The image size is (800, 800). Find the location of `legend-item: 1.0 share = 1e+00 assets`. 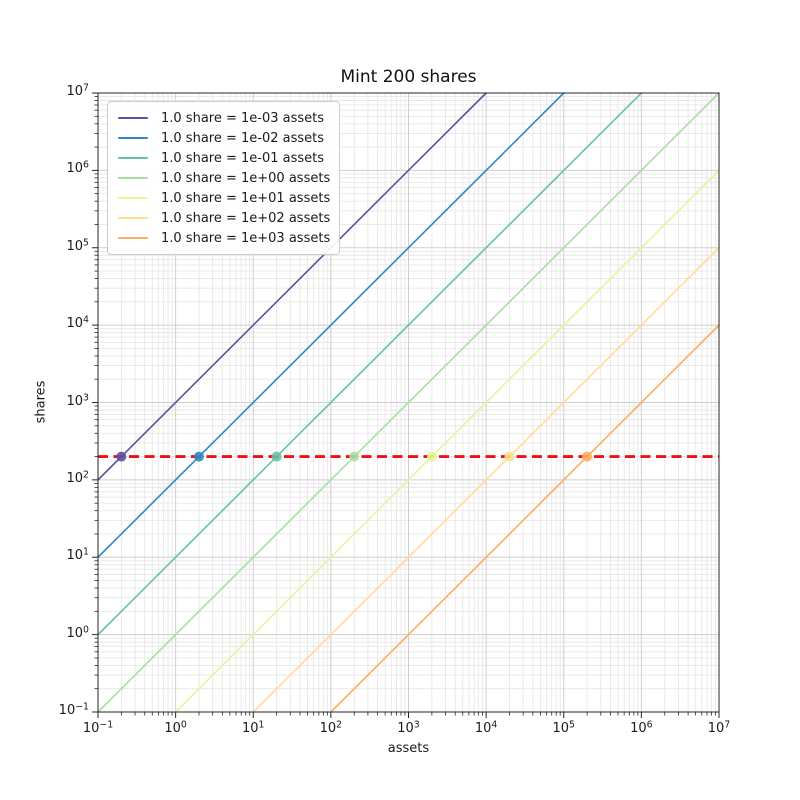

legend-item: 1.0 share = 1e+00 assets is located at coordinates (225, 178).